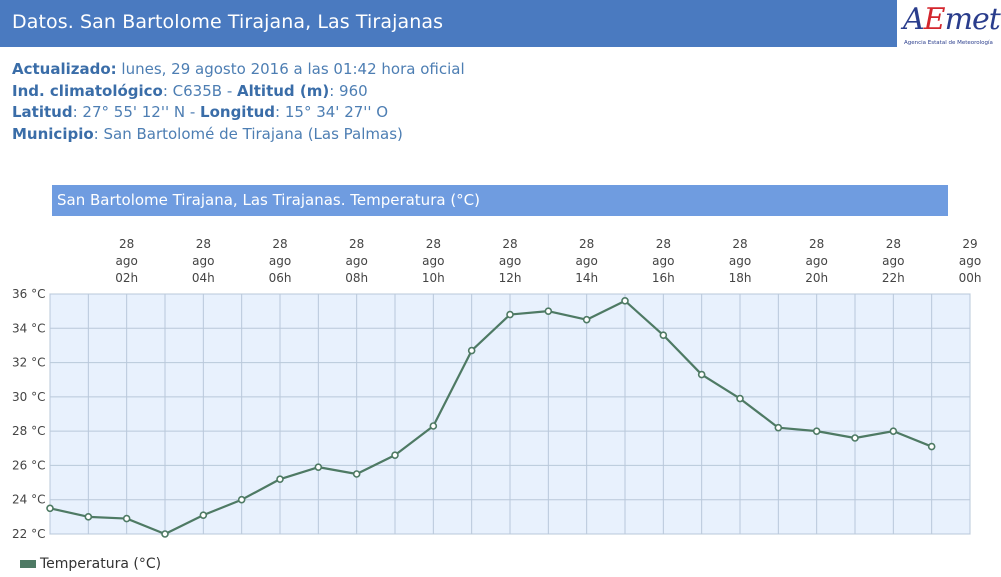  Describe the element at coordinates (28, 363) in the screenshot. I see `y-tick-label: 32 °C` at that location.